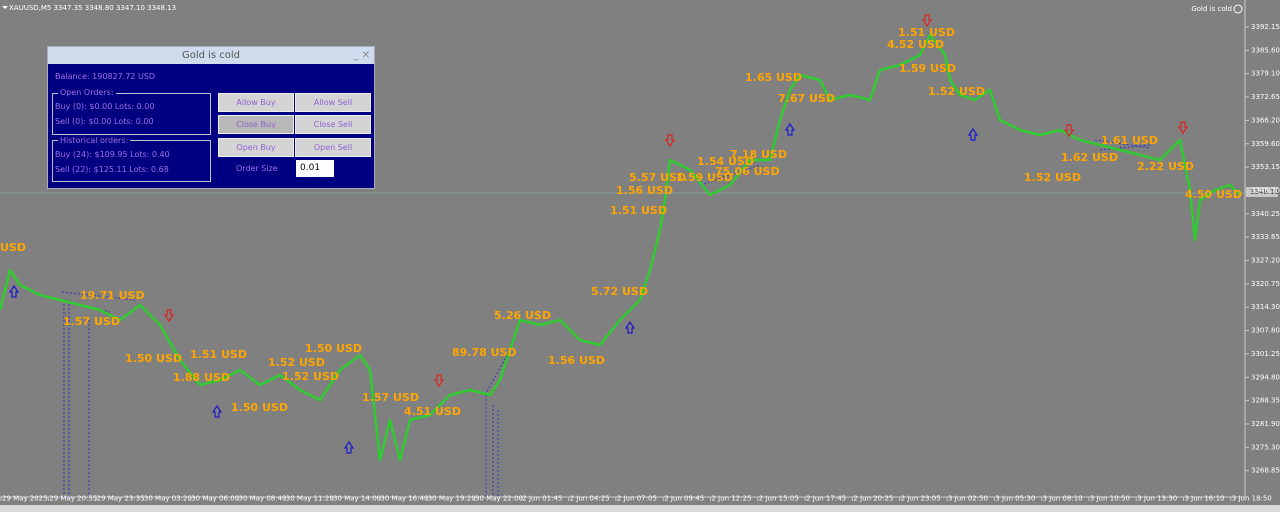 This screenshot has width=1280, height=512. I want to click on hist-sell: Sell (22): $125.11 Lots: 0.68, so click(112, 169).